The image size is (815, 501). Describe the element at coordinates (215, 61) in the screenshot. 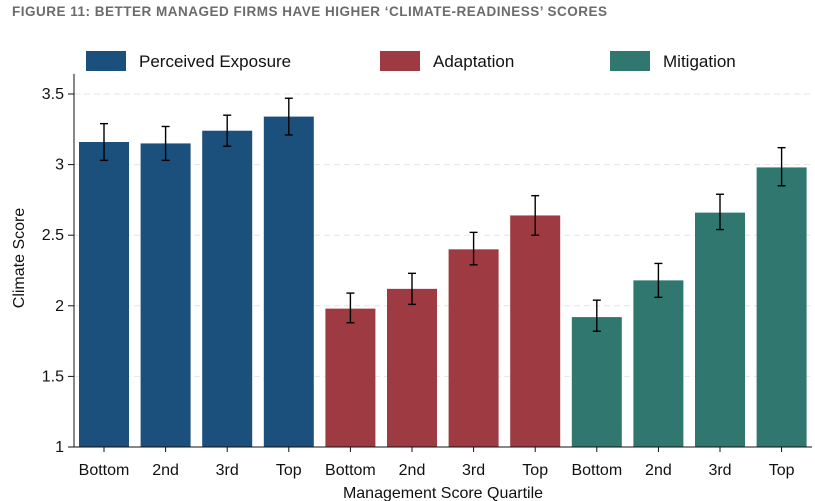

I see `legend-label: Perceived Exposure` at that location.